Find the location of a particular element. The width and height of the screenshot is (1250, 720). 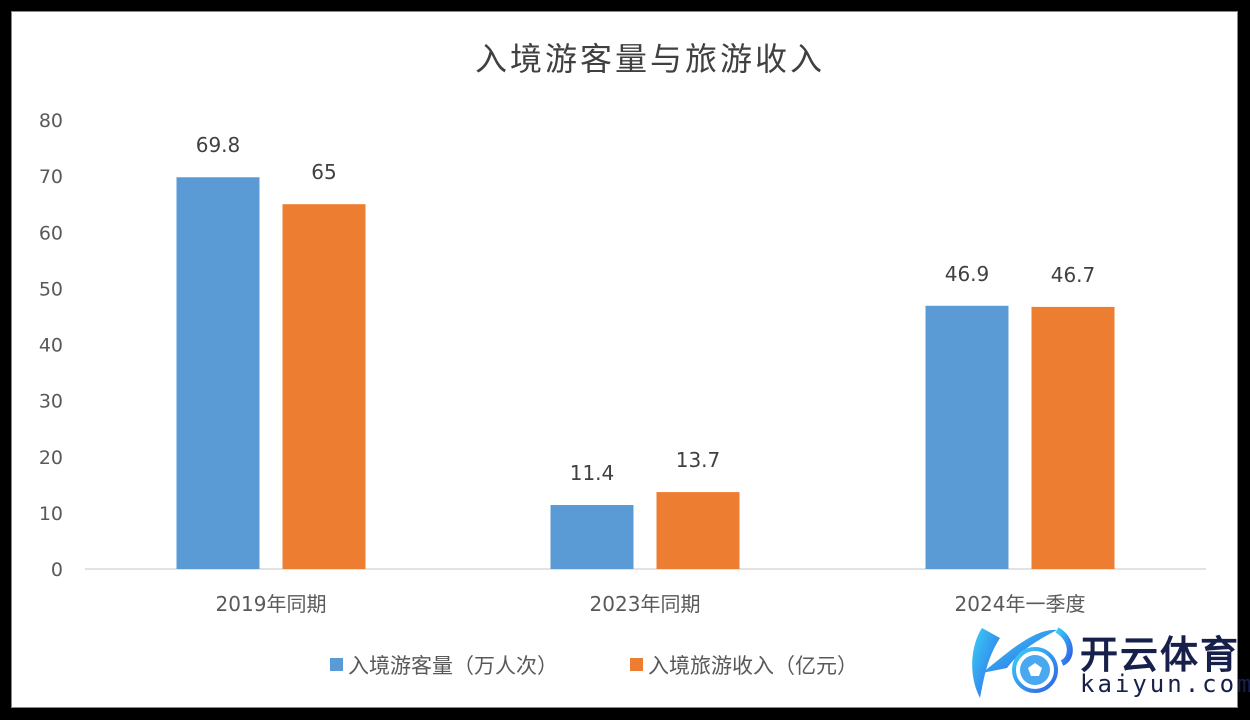

y-tick-label: 0 is located at coordinates (57, 570).